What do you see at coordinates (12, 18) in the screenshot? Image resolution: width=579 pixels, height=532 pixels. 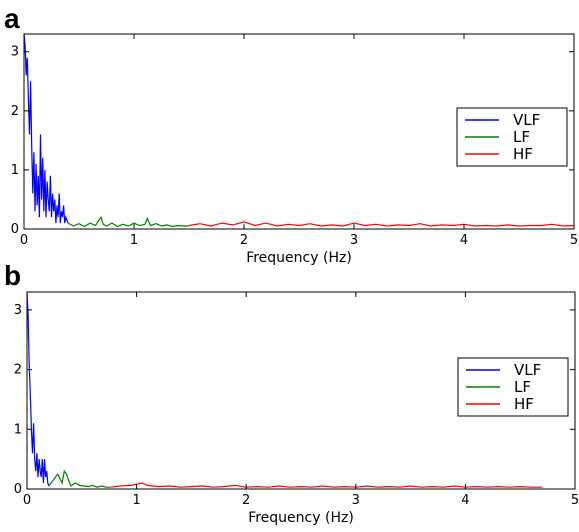 I see `panel-label: a` at bounding box center [12, 18].